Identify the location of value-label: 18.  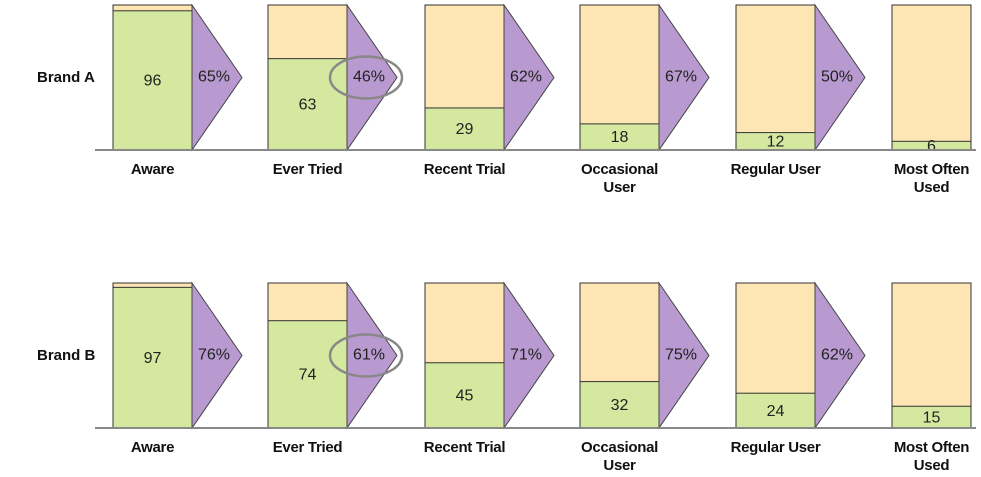
(620, 137).